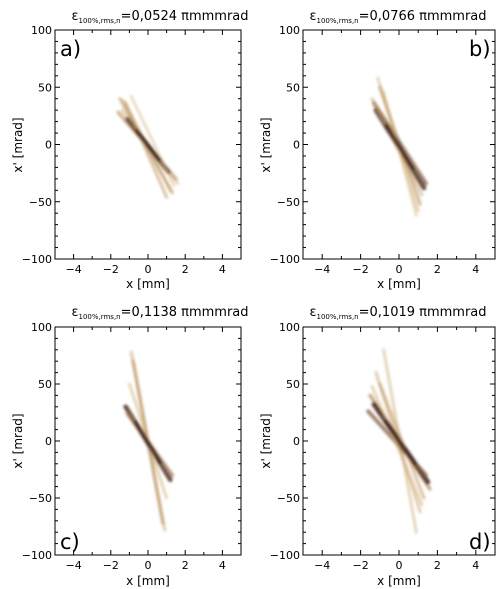 This screenshot has width=497, height=589. What do you see at coordinates (480, 49) in the screenshot?
I see `panel-label: b)` at bounding box center [480, 49].